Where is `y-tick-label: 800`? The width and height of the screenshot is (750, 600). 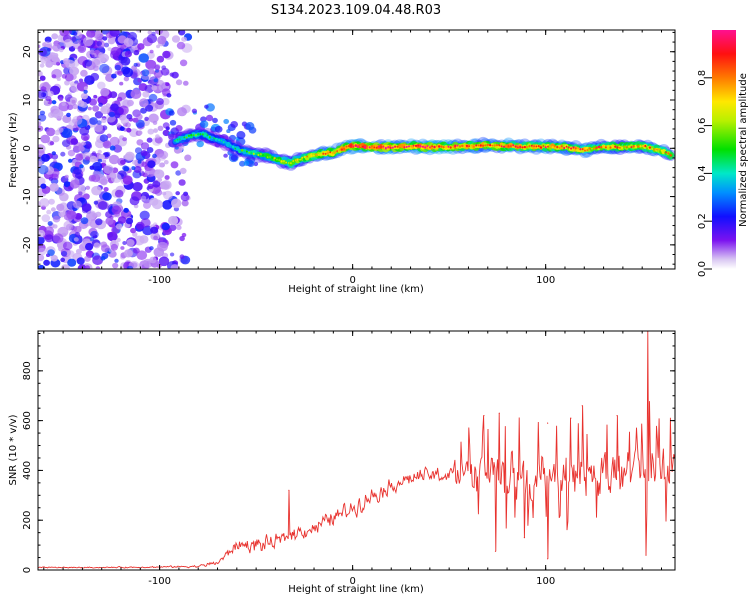 y-tick-label: 800 is located at coordinates (27, 370).